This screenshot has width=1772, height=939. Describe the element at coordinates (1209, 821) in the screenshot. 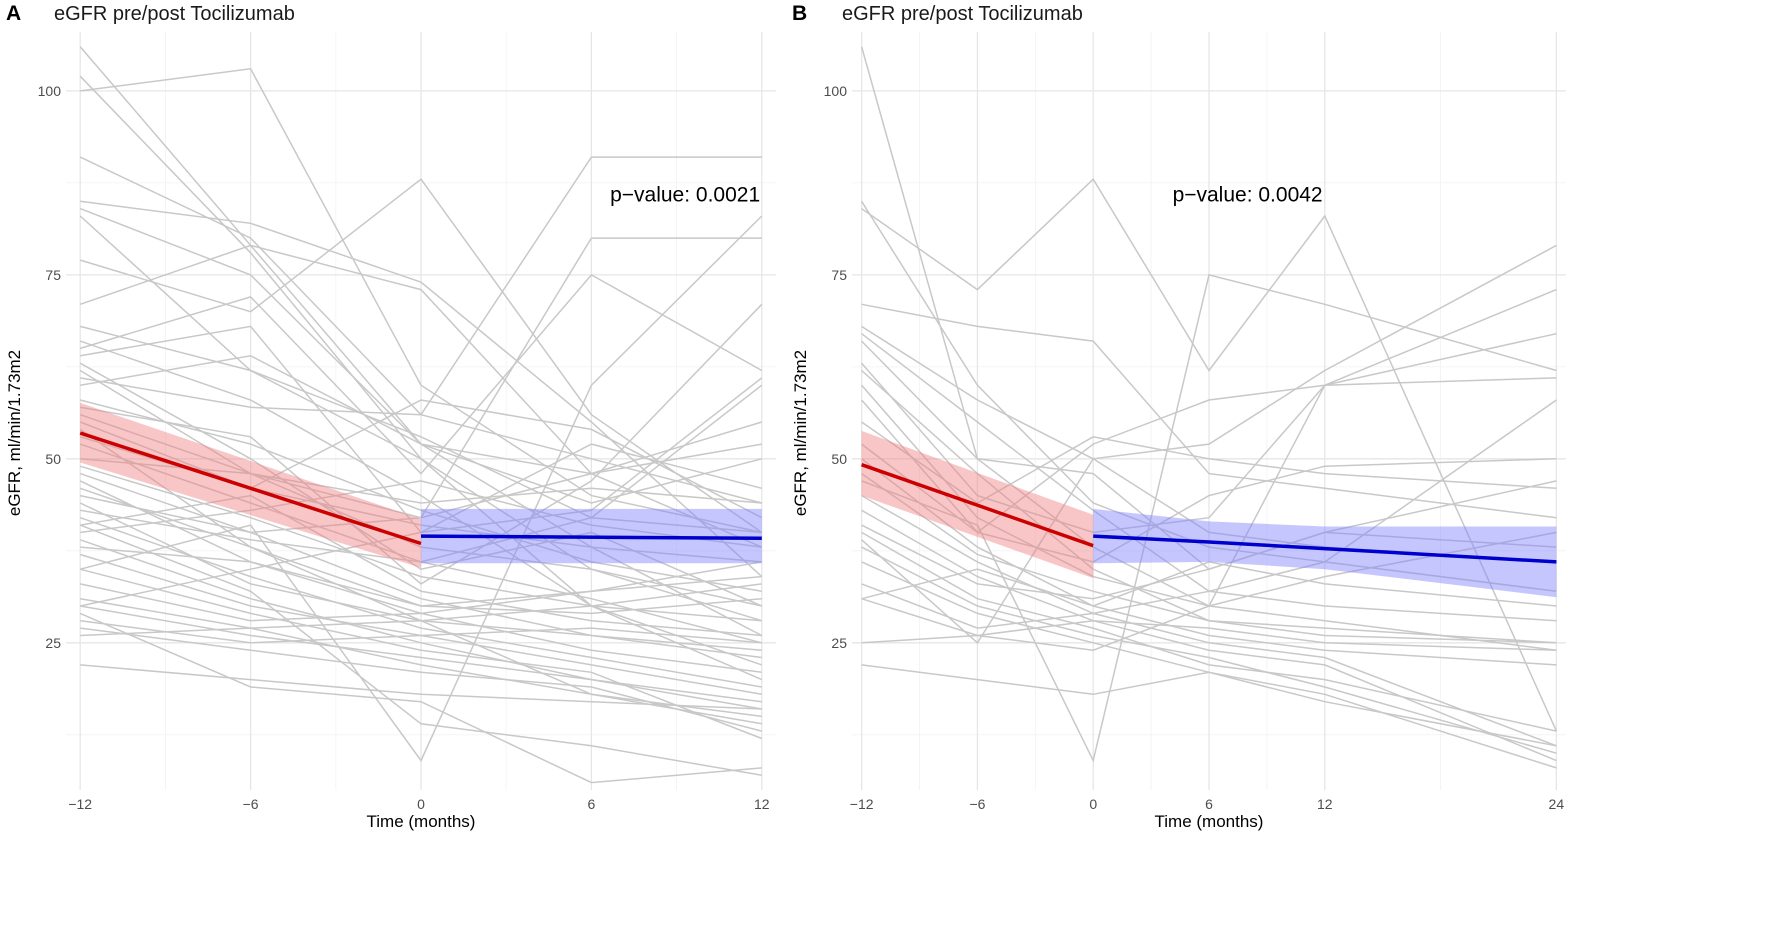

I see `panel-b-x-axis-label: Time (months)` at that location.